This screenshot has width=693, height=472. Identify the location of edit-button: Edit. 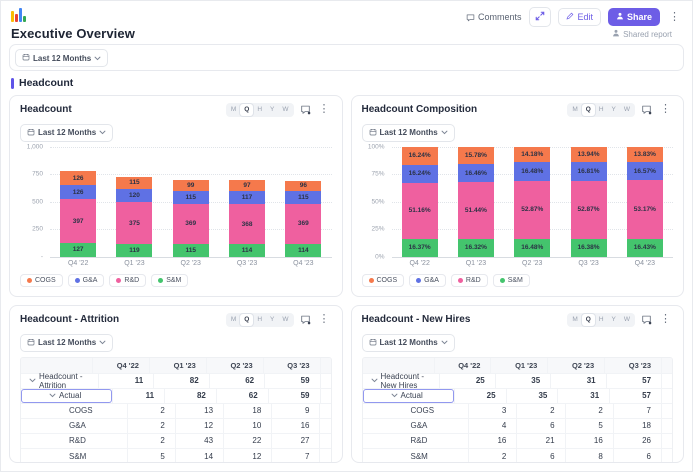
(579, 17).